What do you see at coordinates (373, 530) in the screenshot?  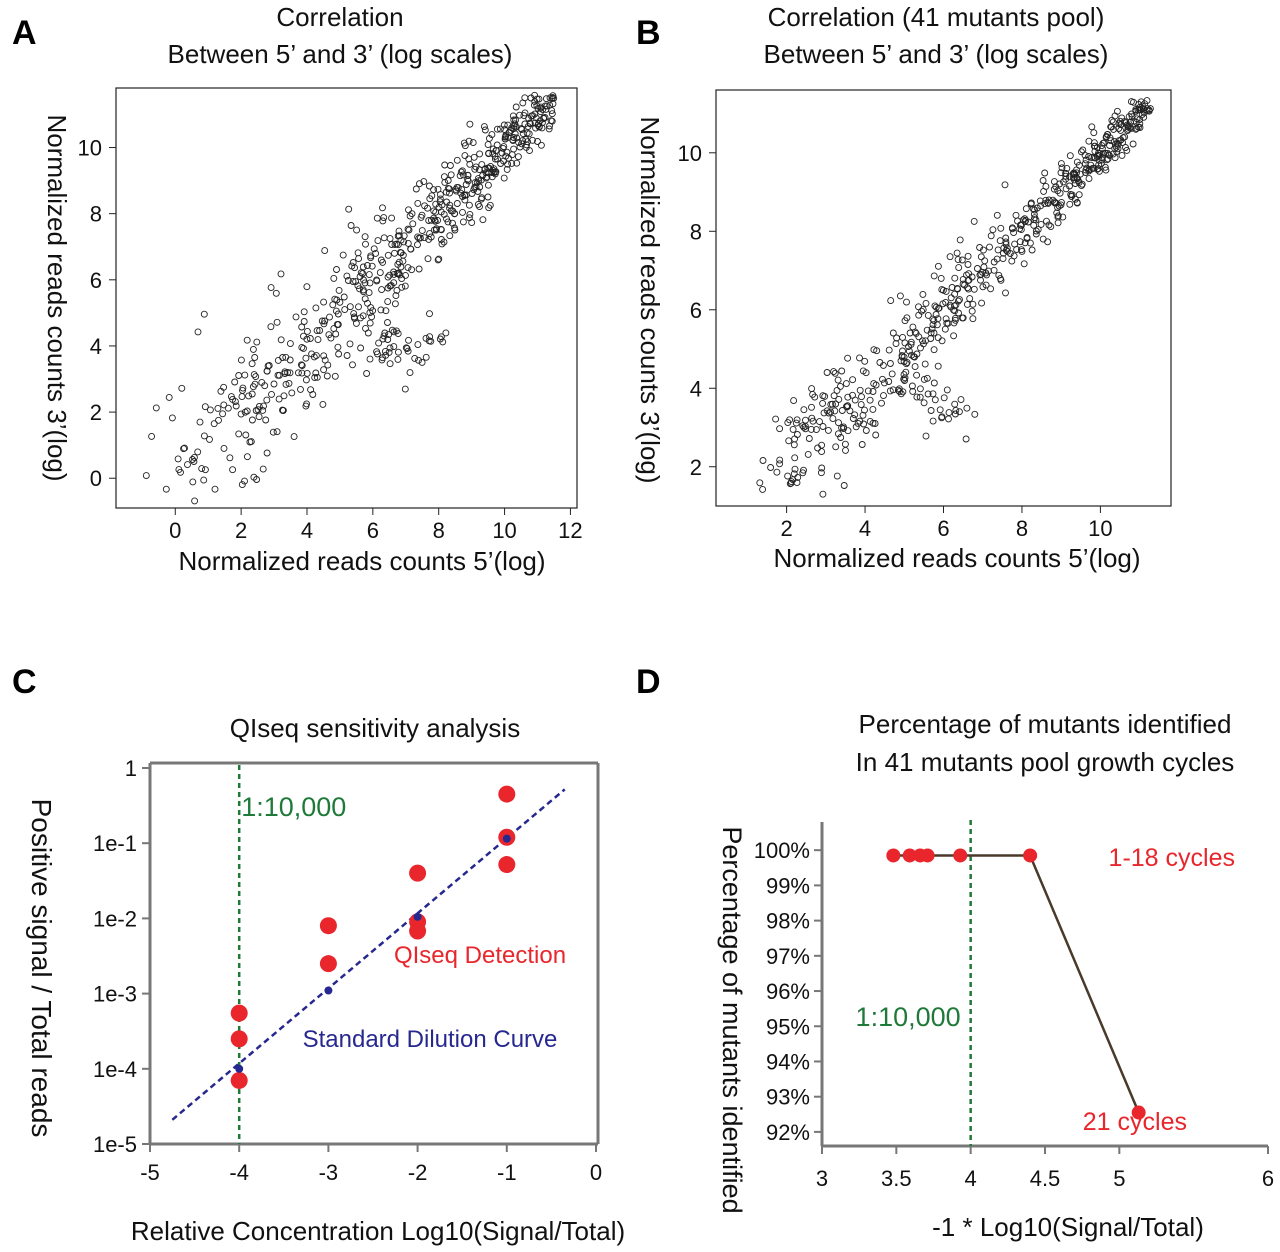 I see `chart-a-xtick-label: 6` at bounding box center [373, 530].